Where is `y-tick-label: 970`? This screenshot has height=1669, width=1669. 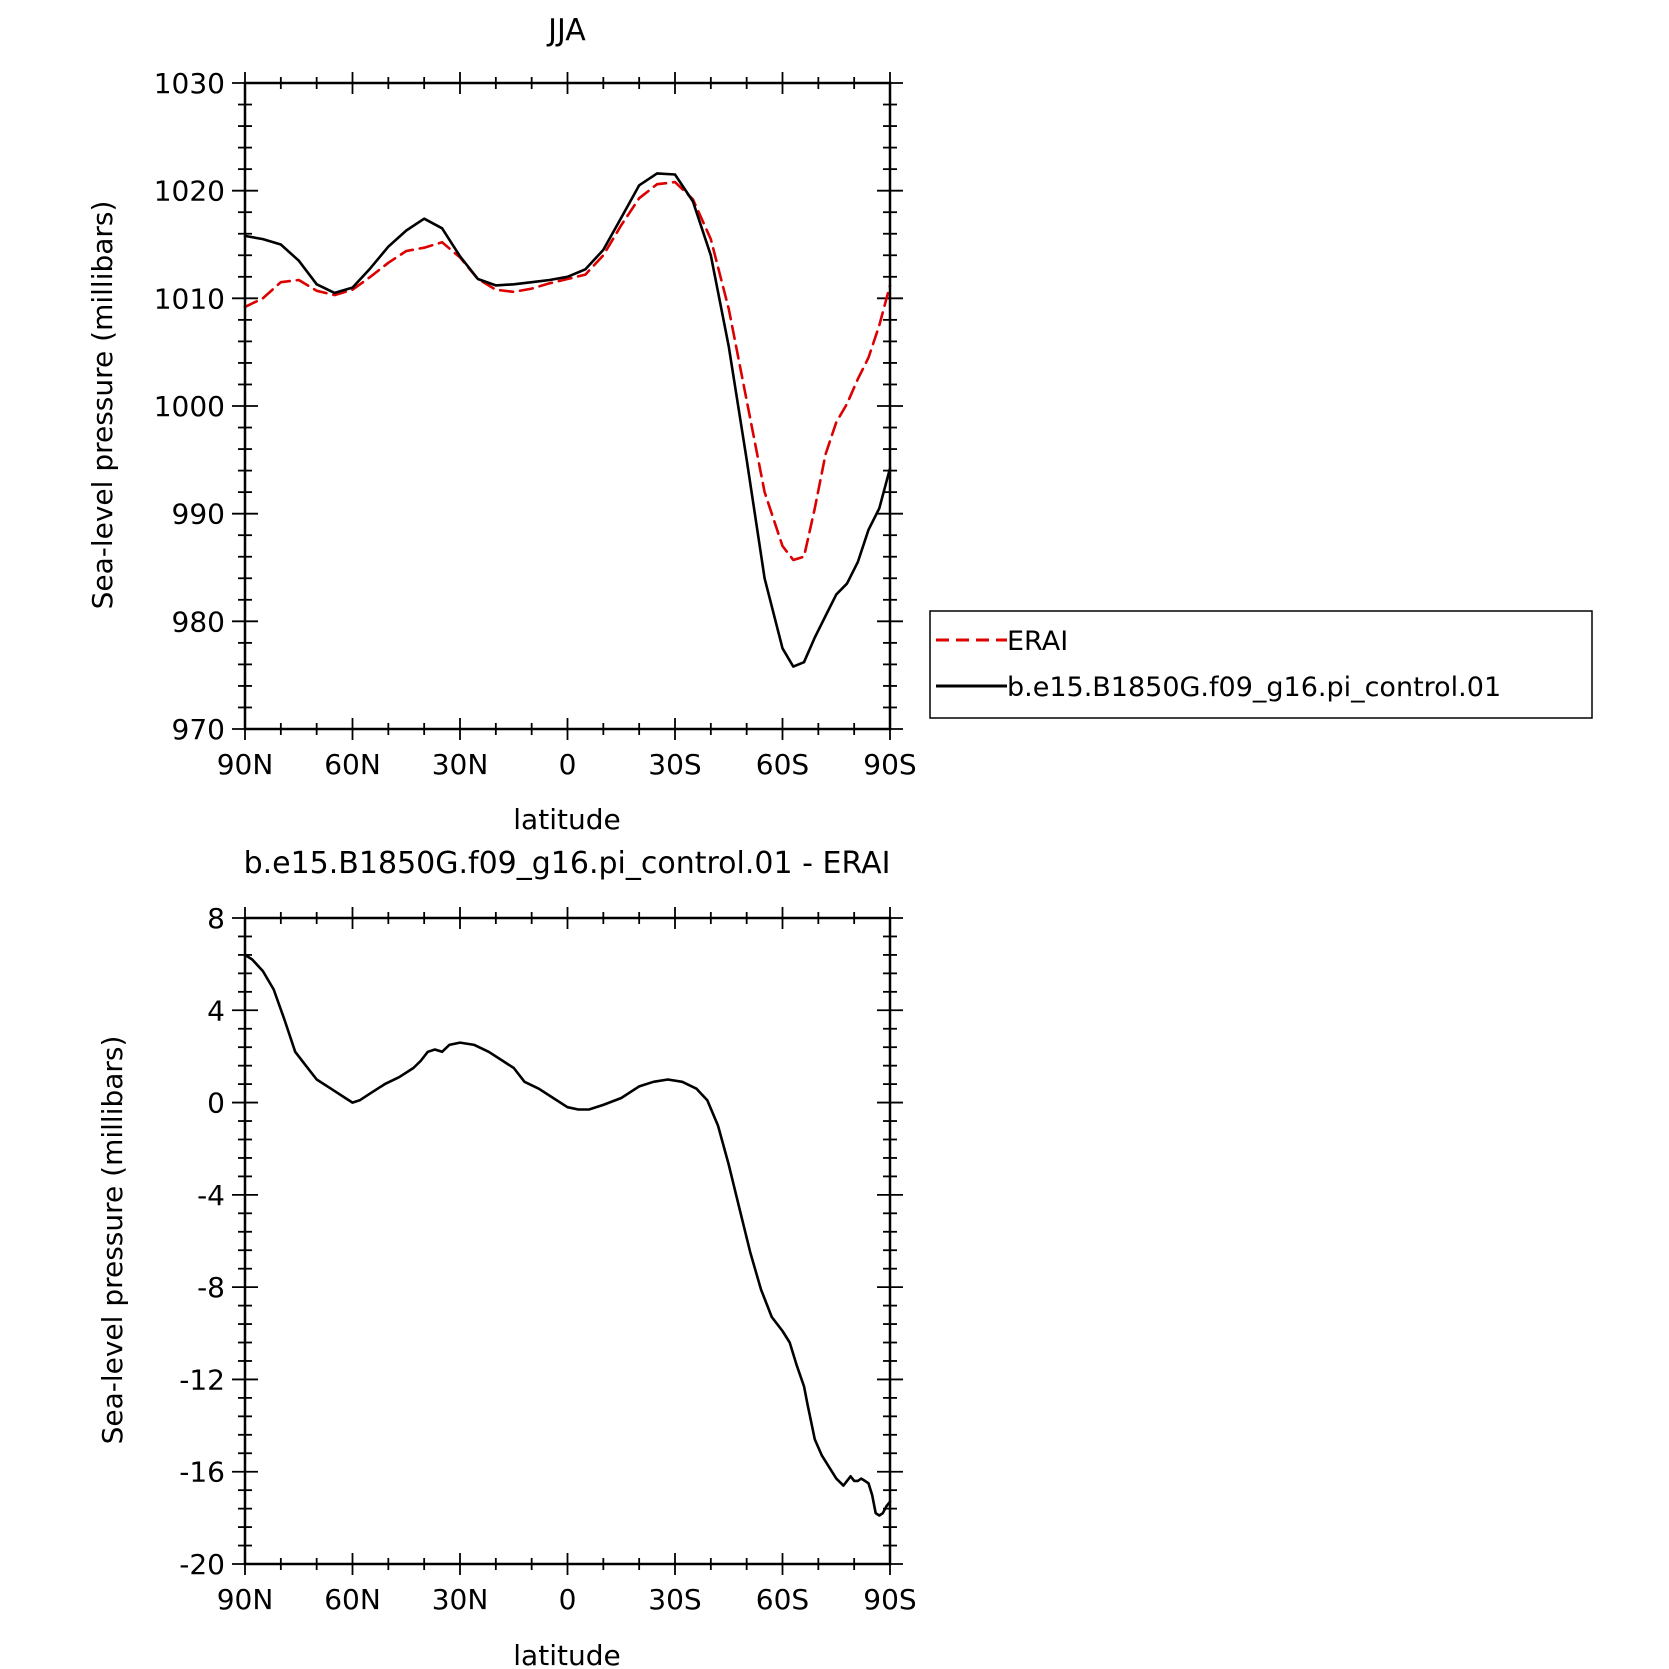 y-tick-label: 970 is located at coordinates (198, 729).